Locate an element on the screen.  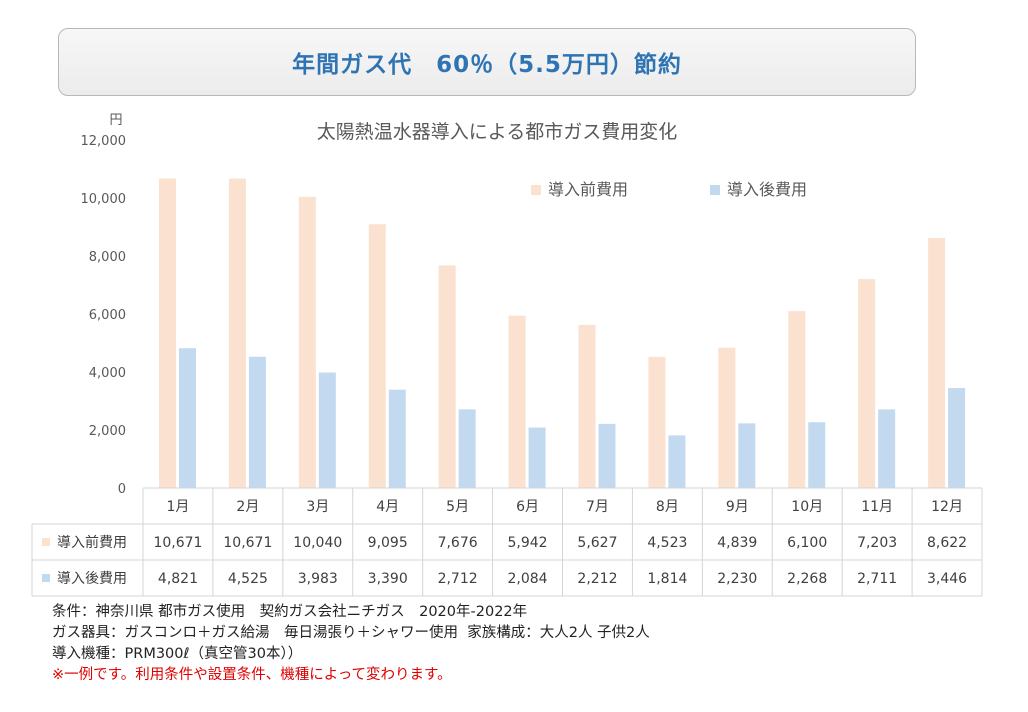
table-value-label: 2,712 is located at coordinates (458, 579).